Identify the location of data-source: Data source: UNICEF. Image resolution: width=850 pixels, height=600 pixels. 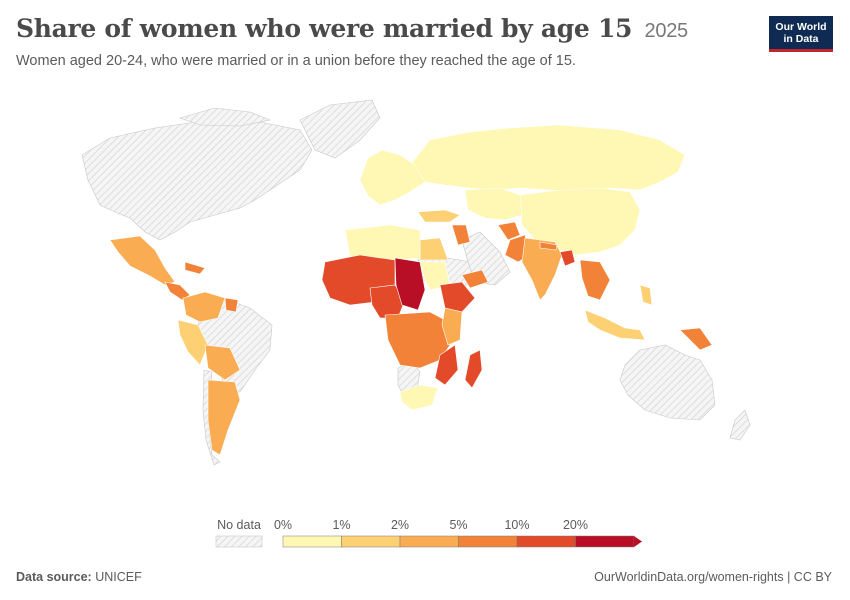
(79, 577).